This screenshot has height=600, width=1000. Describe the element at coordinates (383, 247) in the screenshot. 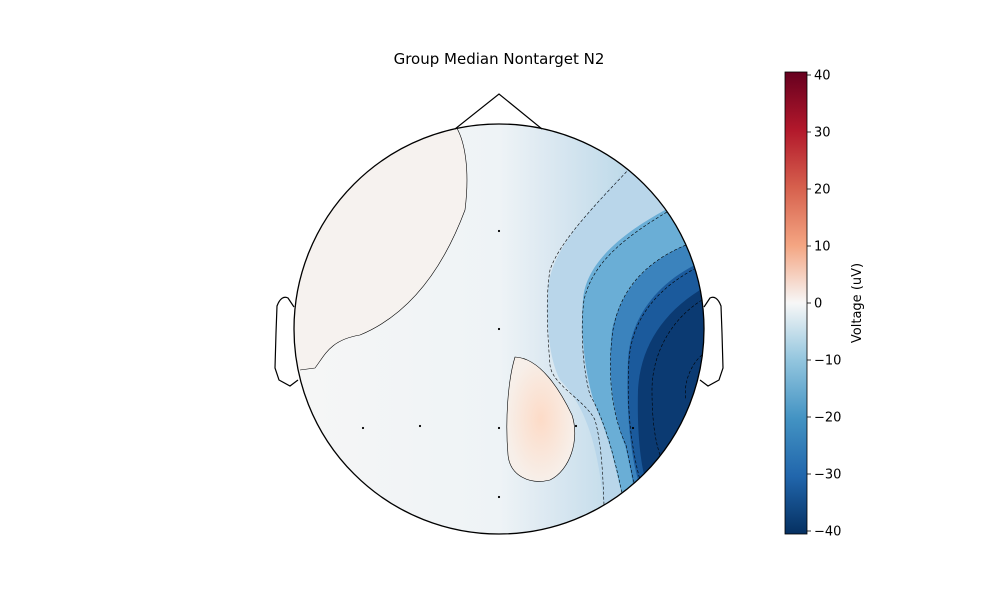

I see `contour-zero-left` at that location.